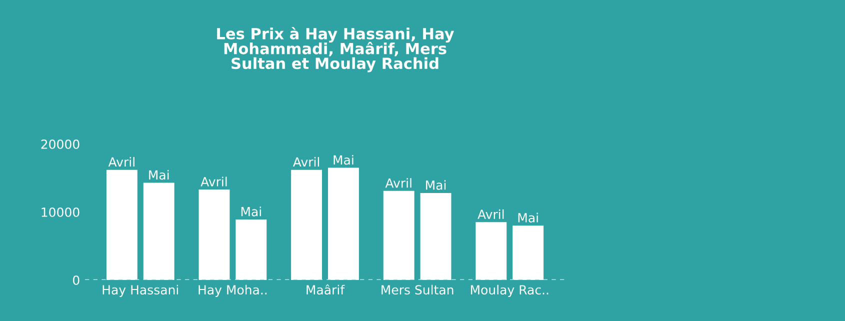  Describe the element at coordinates (325, 289) in the screenshot. I see `x-tick-label: Maârif` at that location.